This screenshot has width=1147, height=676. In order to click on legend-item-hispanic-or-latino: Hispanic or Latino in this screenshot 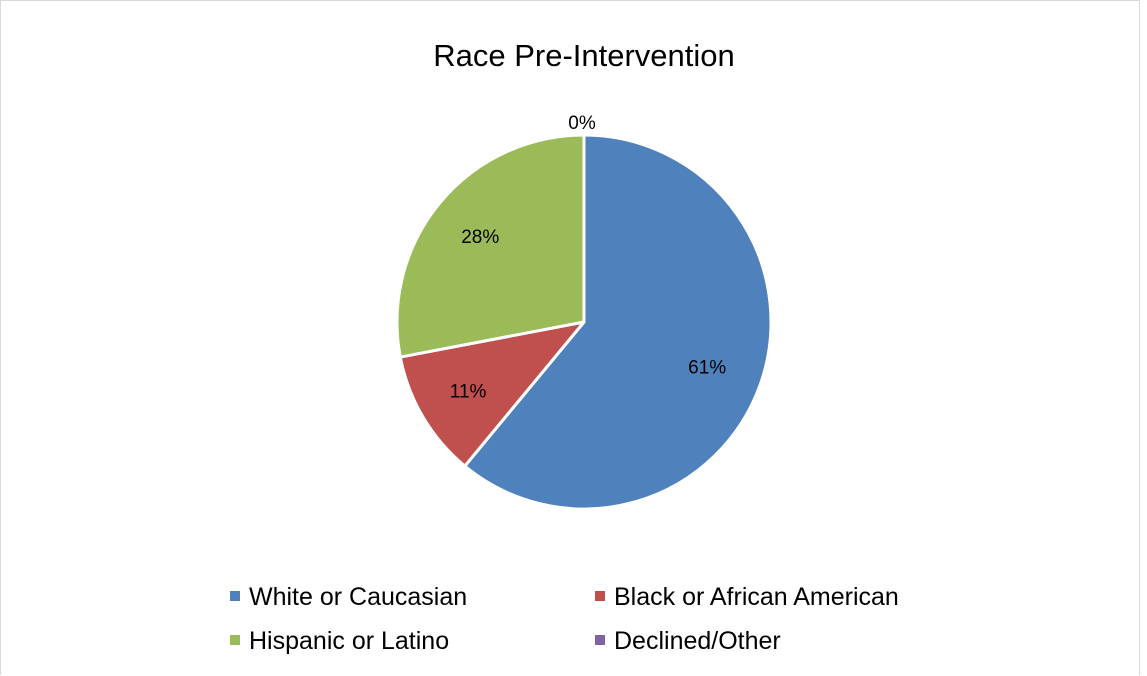, I will do `click(339, 641)`.